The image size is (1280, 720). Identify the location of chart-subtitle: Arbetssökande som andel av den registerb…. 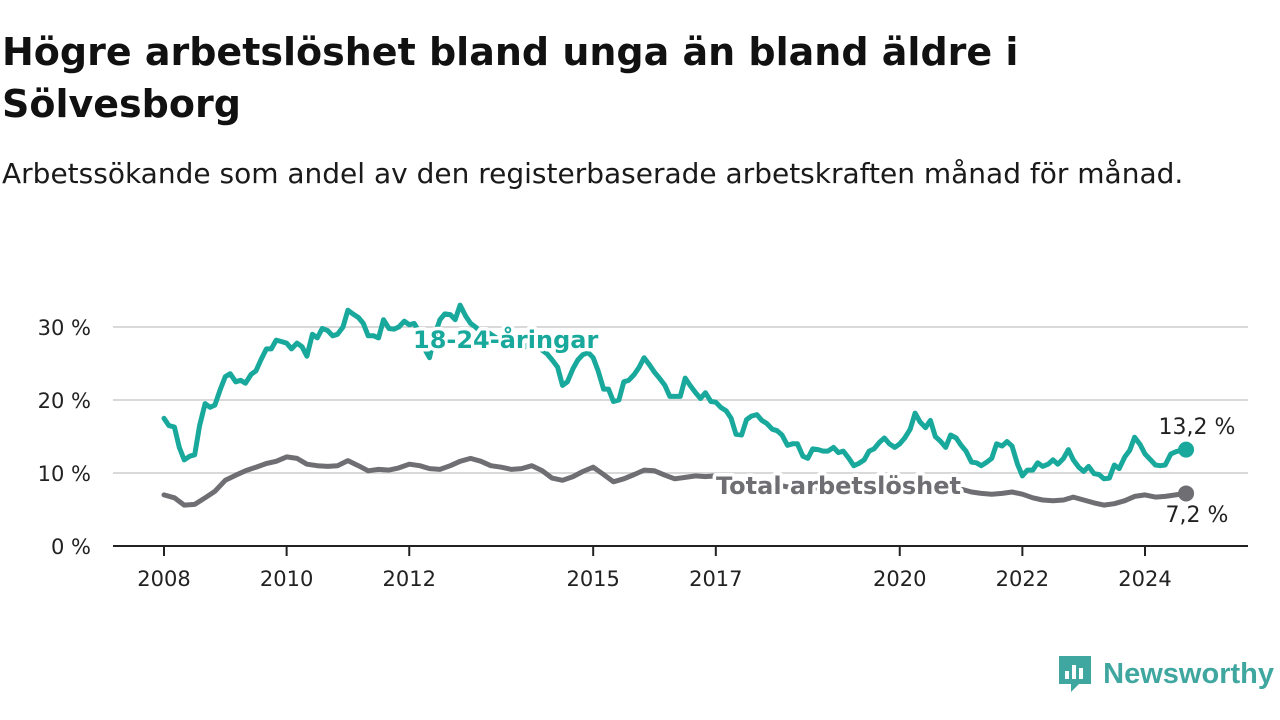
(593, 173).